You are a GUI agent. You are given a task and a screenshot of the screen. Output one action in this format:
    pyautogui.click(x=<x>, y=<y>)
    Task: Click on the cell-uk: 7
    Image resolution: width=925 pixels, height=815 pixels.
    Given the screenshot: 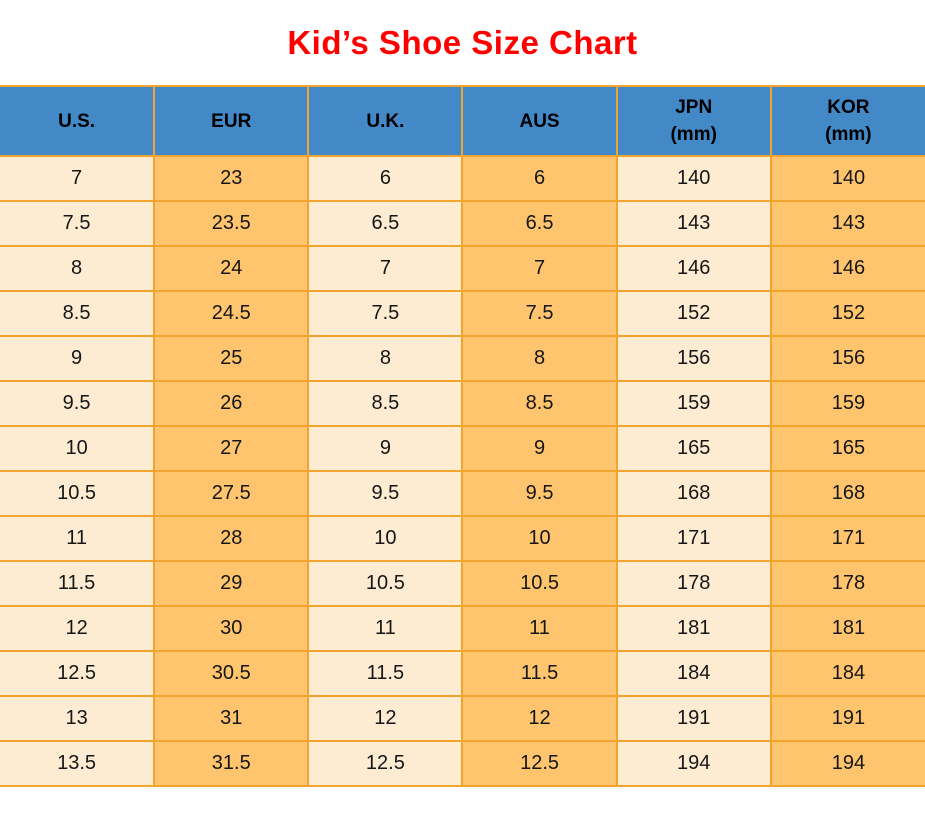 What is the action you would take?
    pyautogui.click(x=385, y=268)
    